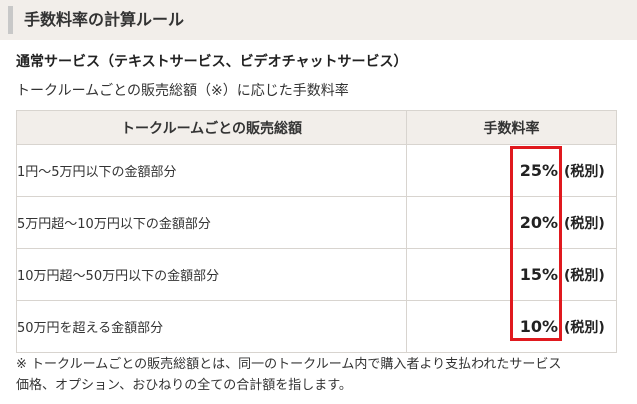 The height and width of the screenshot is (404, 637). What do you see at coordinates (184, 385) in the screenshot?
I see `footnote-line-2: 価格、オプション、おひねりの全ての合計額を指します。` at bounding box center [184, 385].